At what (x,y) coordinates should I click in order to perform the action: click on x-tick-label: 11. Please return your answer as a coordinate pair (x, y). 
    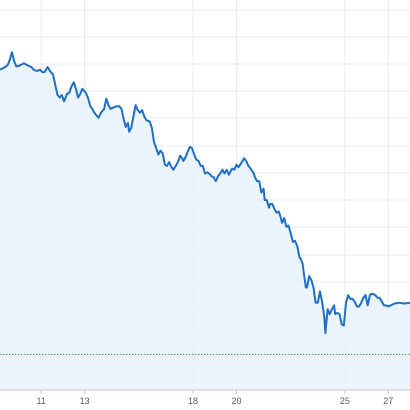
    Looking at the image, I should click on (41, 401).